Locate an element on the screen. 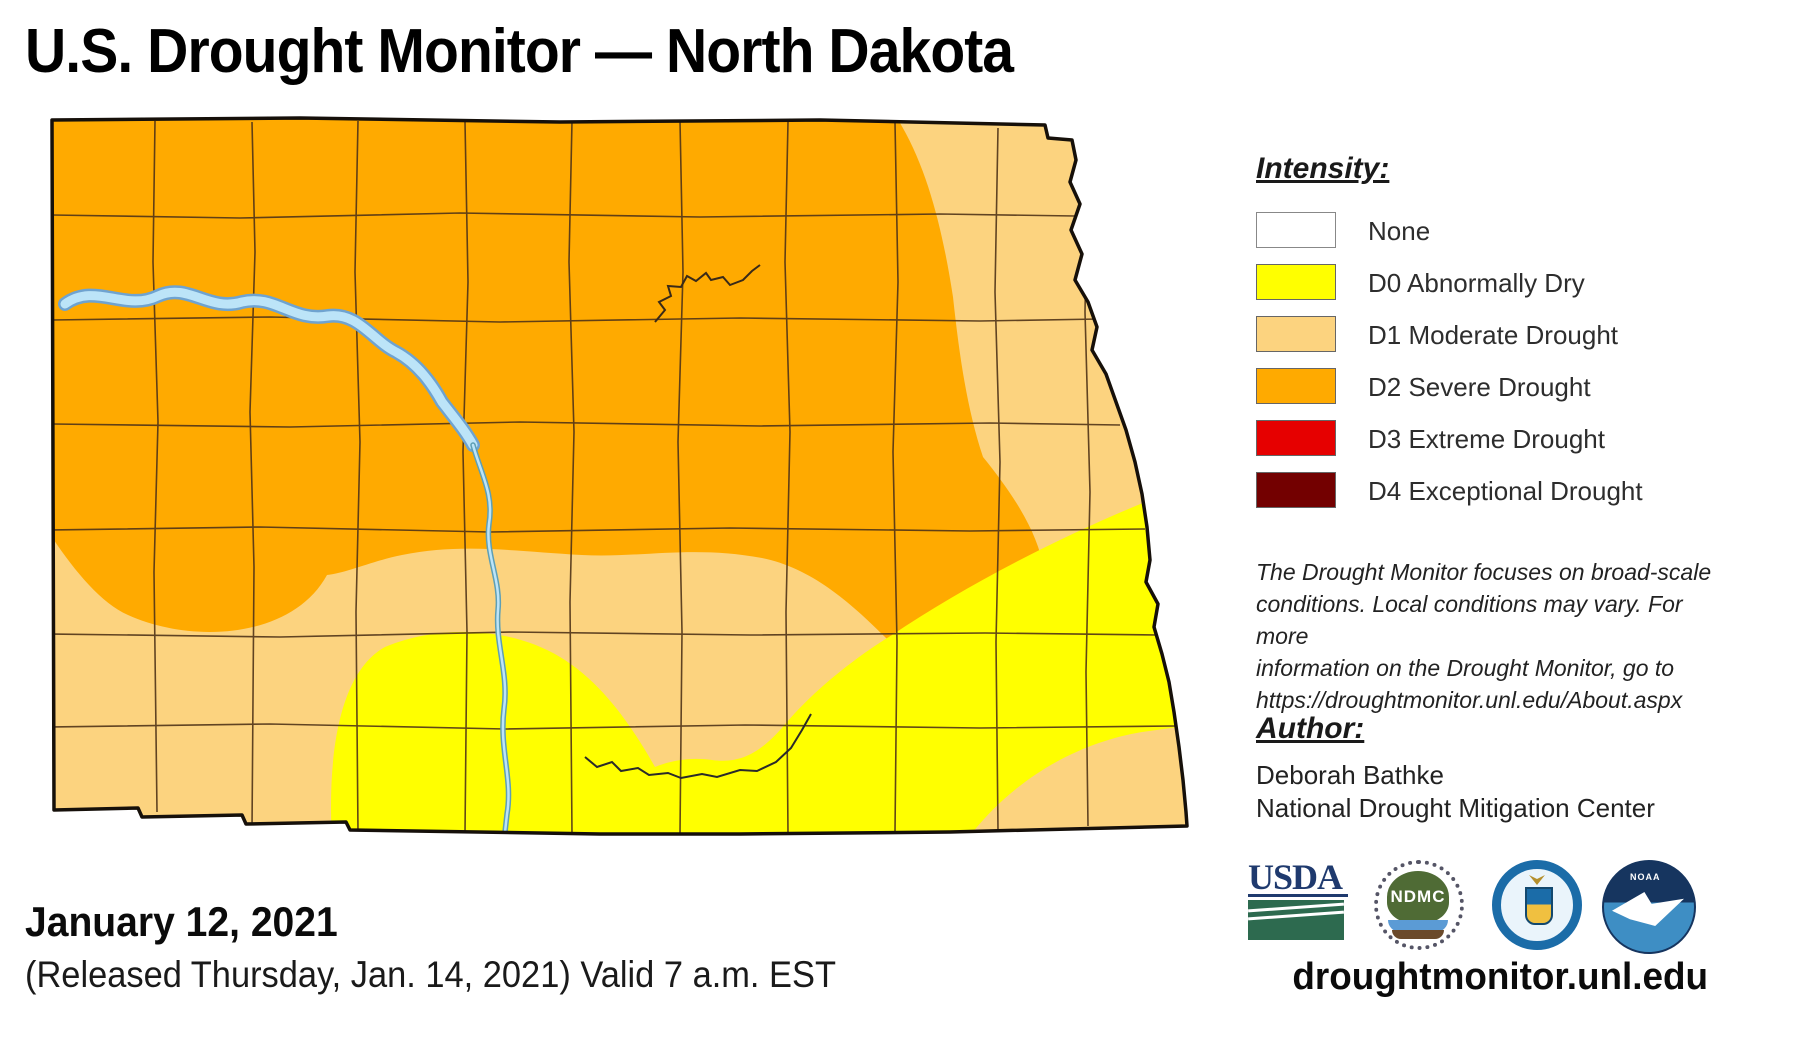 The image size is (1800, 1050). commerce-shield-icon is located at coordinates (1539, 906).